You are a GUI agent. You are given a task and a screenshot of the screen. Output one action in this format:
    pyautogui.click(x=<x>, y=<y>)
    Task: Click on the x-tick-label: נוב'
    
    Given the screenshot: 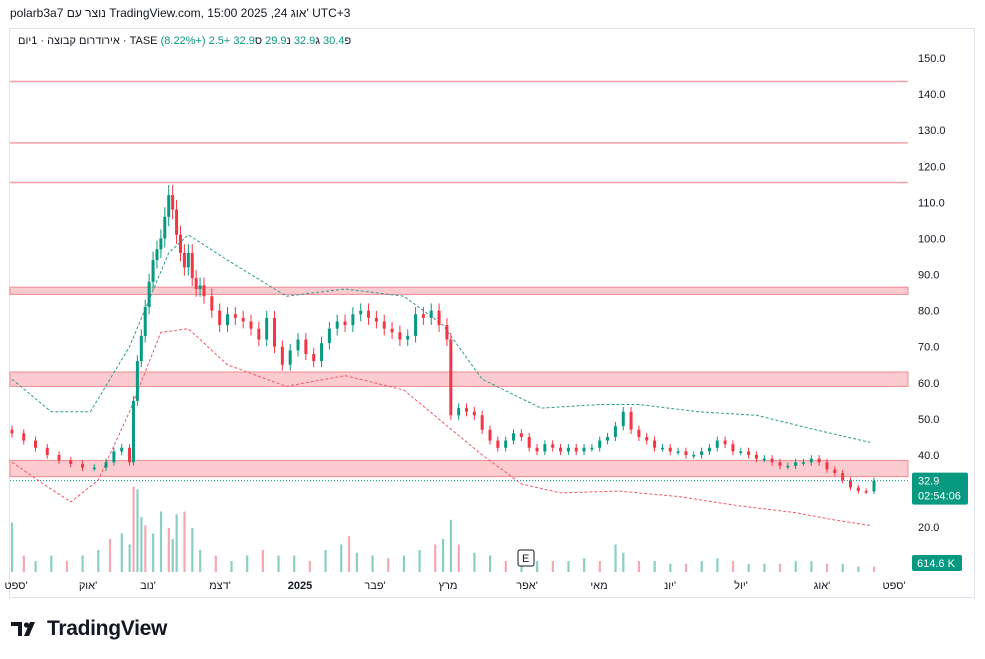 What is the action you would take?
    pyautogui.click(x=148, y=586)
    